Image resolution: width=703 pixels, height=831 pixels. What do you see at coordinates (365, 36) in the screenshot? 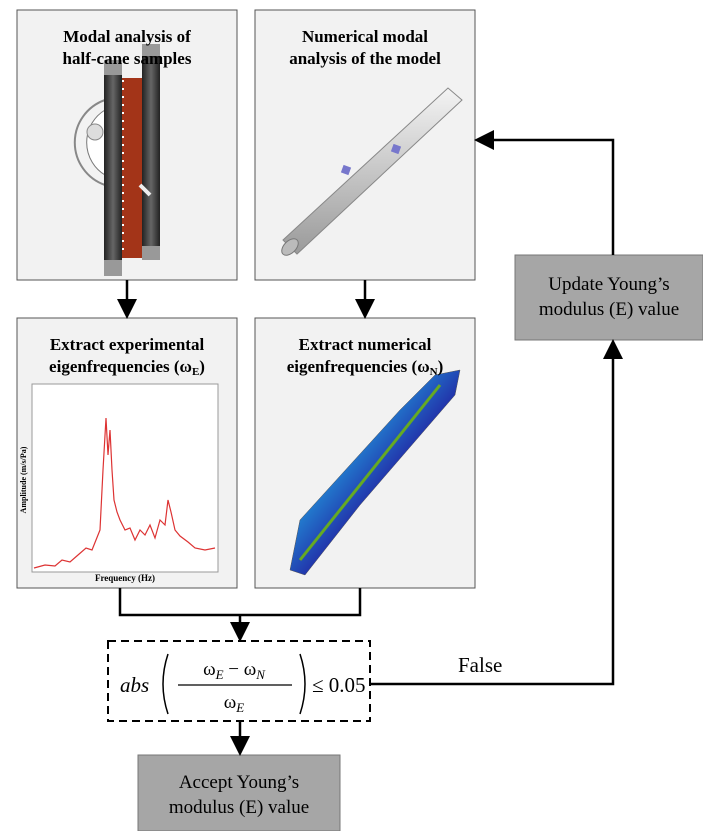
I see `box-title: Numerical modal` at bounding box center [365, 36].